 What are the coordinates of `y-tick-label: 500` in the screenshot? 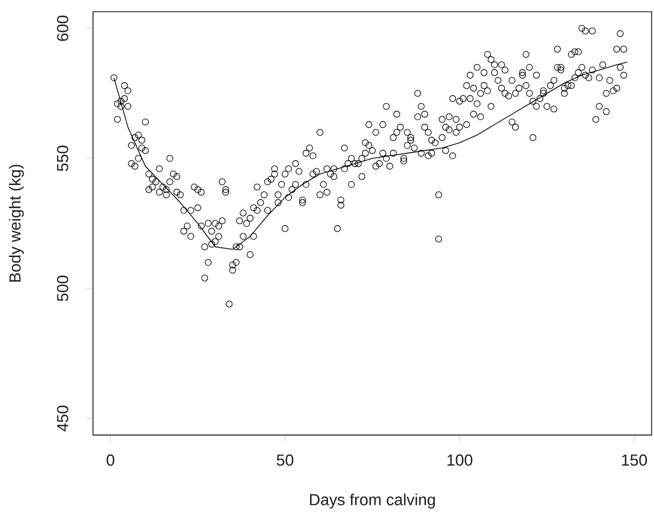 It's located at (62, 289).